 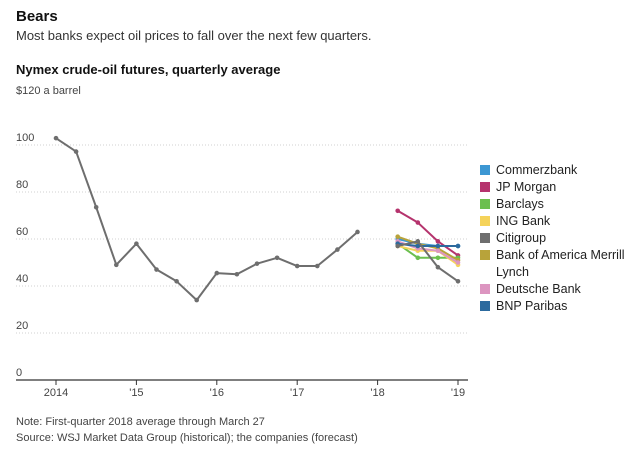 What do you see at coordinates (526, 187) in the screenshot?
I see `legend-label: JP Morgan` at bounding box center [526, 187].